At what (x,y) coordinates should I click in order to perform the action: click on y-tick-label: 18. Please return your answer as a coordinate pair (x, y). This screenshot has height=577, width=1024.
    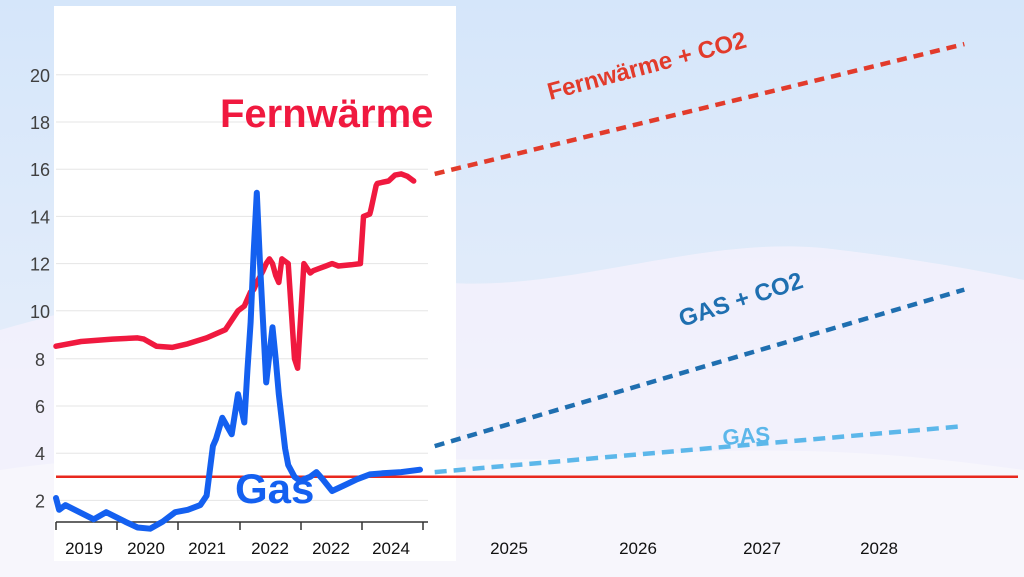
    Looking at the image, I should click on (40, 123).